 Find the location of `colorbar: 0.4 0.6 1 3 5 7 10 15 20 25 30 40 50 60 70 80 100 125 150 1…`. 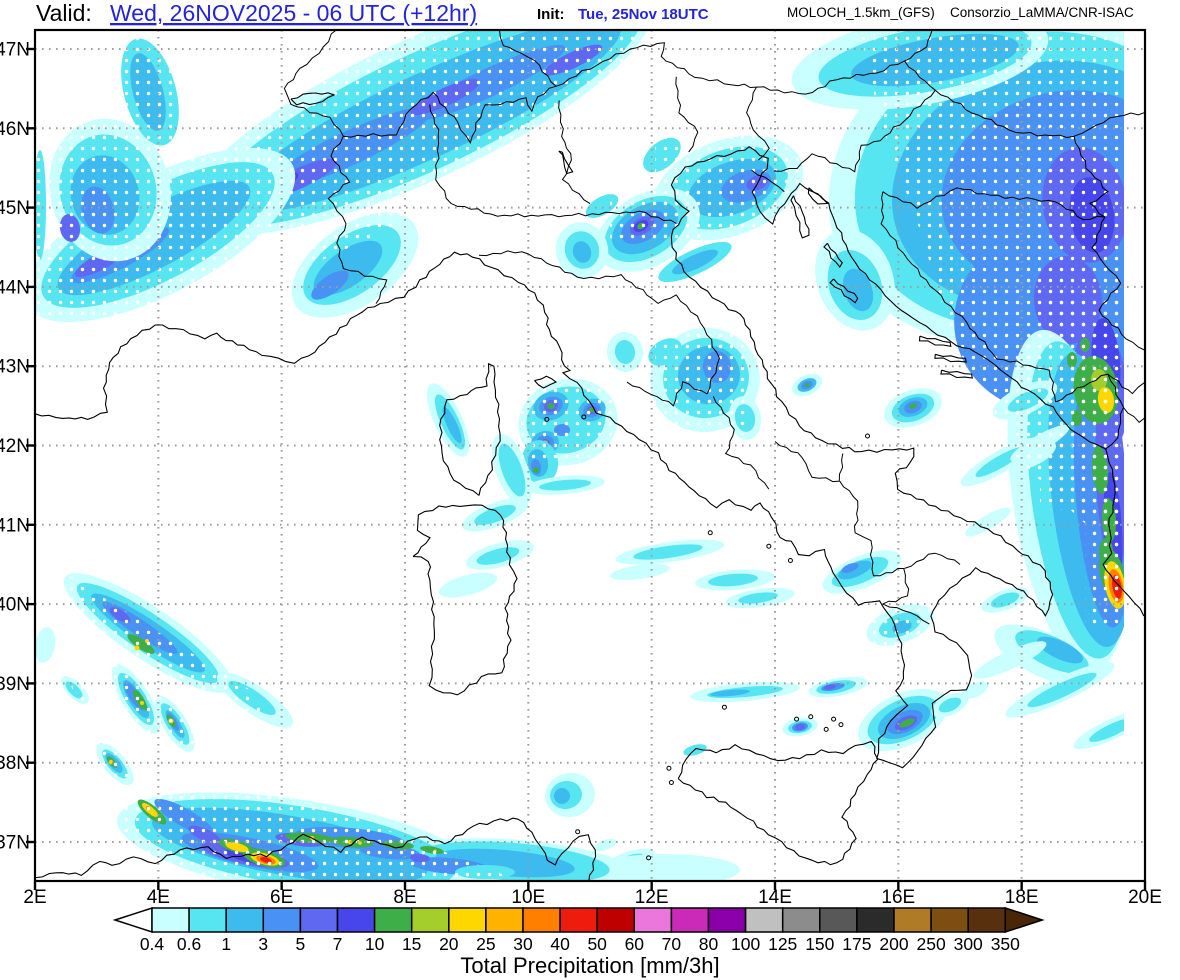

colorbar: 0.4 0.6 1 3 5 7 10 15 20 25 30 40 50 60 70 80 100 125 150 1… is located at coordinates (578, 930).